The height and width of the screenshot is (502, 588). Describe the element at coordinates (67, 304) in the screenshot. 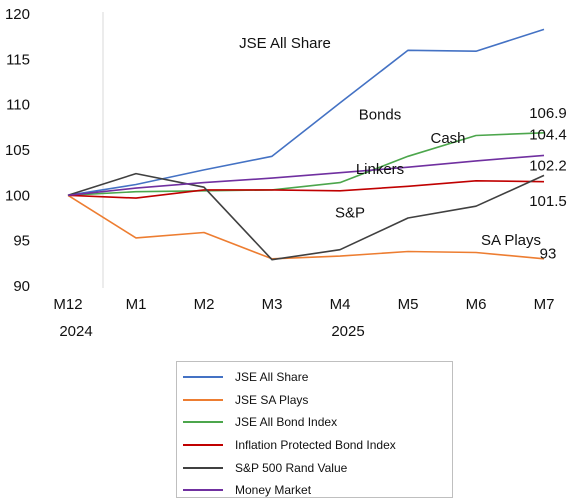

I see `x-tick-label: M12` at that location.